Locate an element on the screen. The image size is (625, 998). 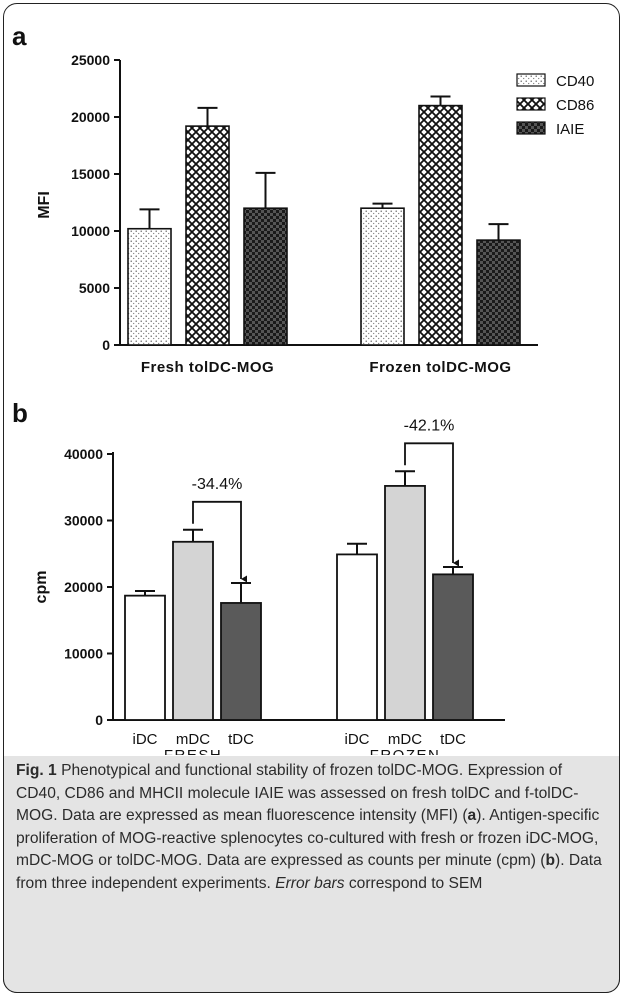
panel-a-y-tick-label: 10000 is located at coordinates (90, 231).